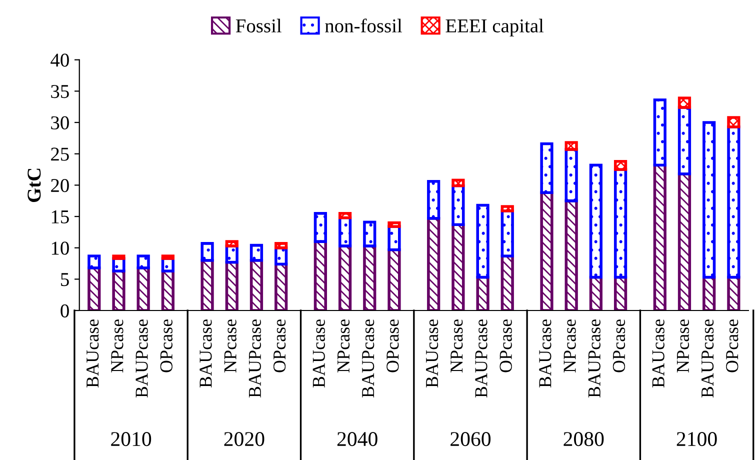  Describe the element at coordinates (584, 439) in the screenshot. I see `text: 2080` at that location.